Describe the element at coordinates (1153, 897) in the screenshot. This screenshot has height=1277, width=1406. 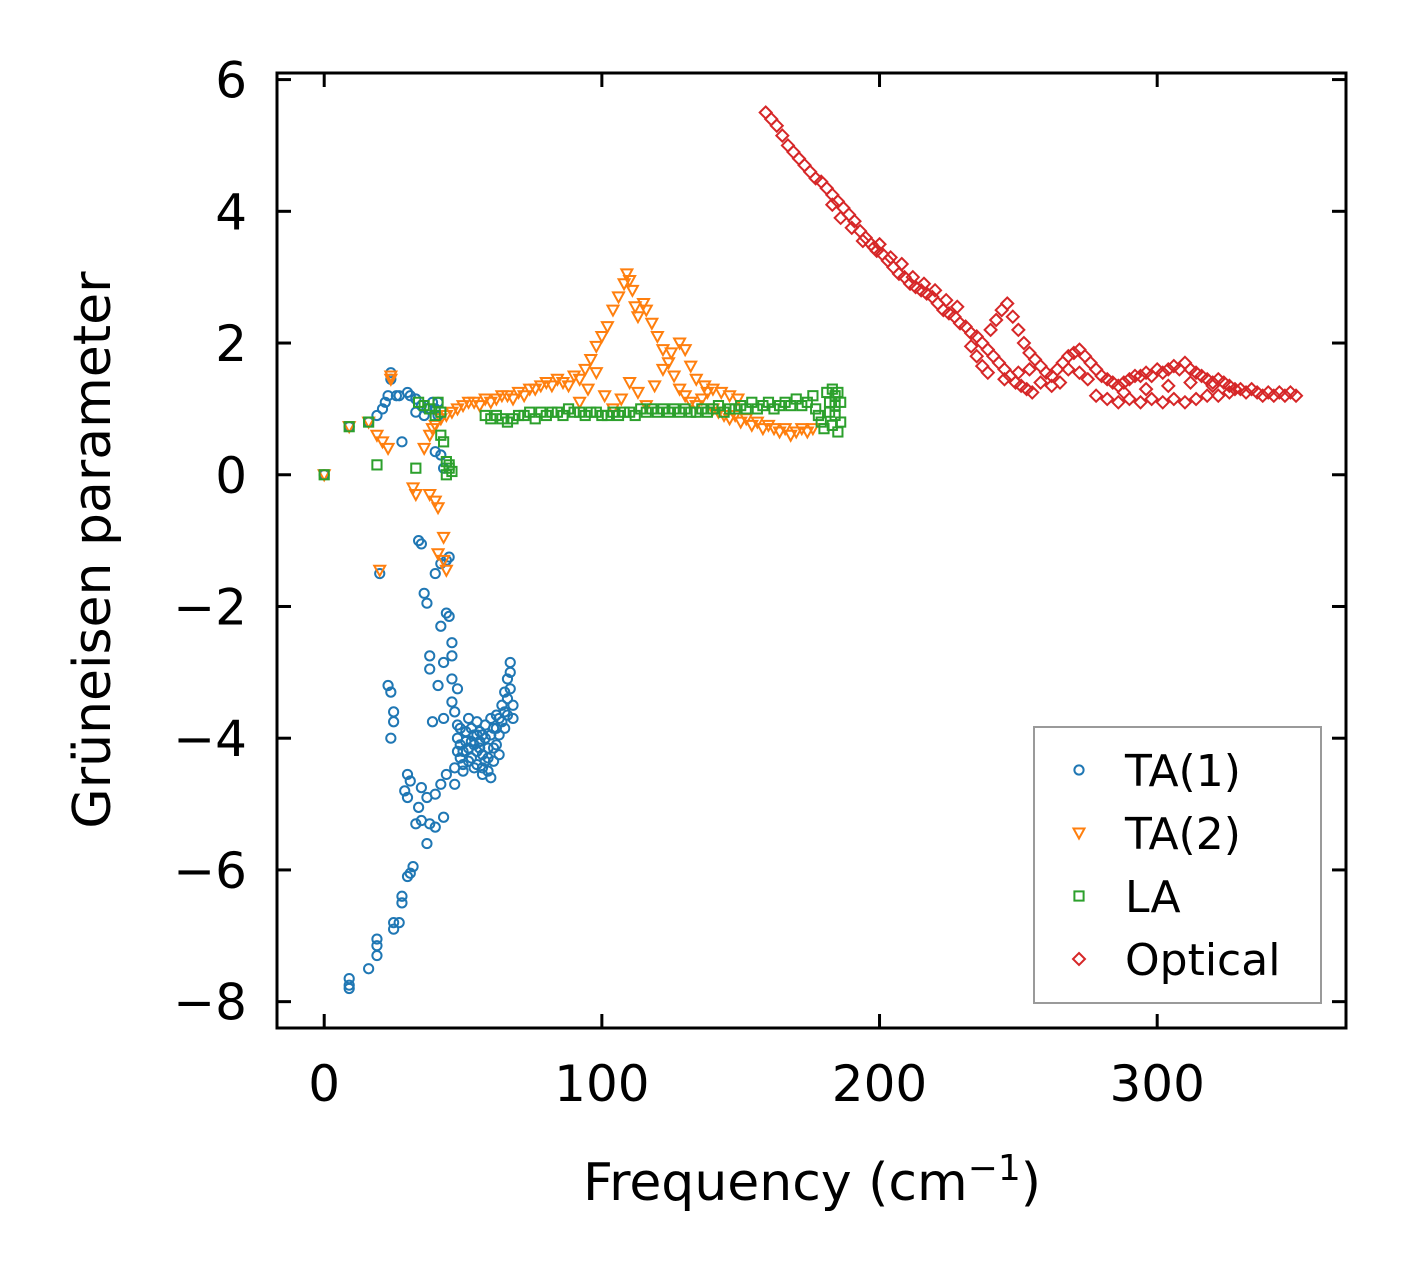
I see `legend-label: LA` at that location.